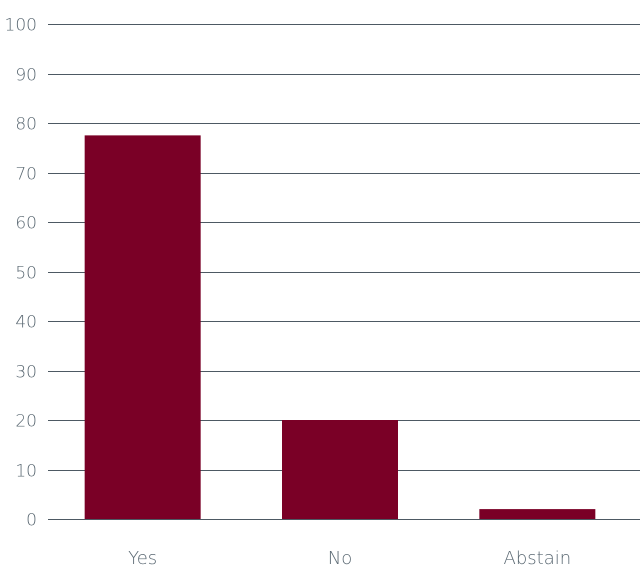  What do you see at coordinates (26, 76) in the screenshot?
I see `y-tick-label: 90` at bounding box center [26, 76].